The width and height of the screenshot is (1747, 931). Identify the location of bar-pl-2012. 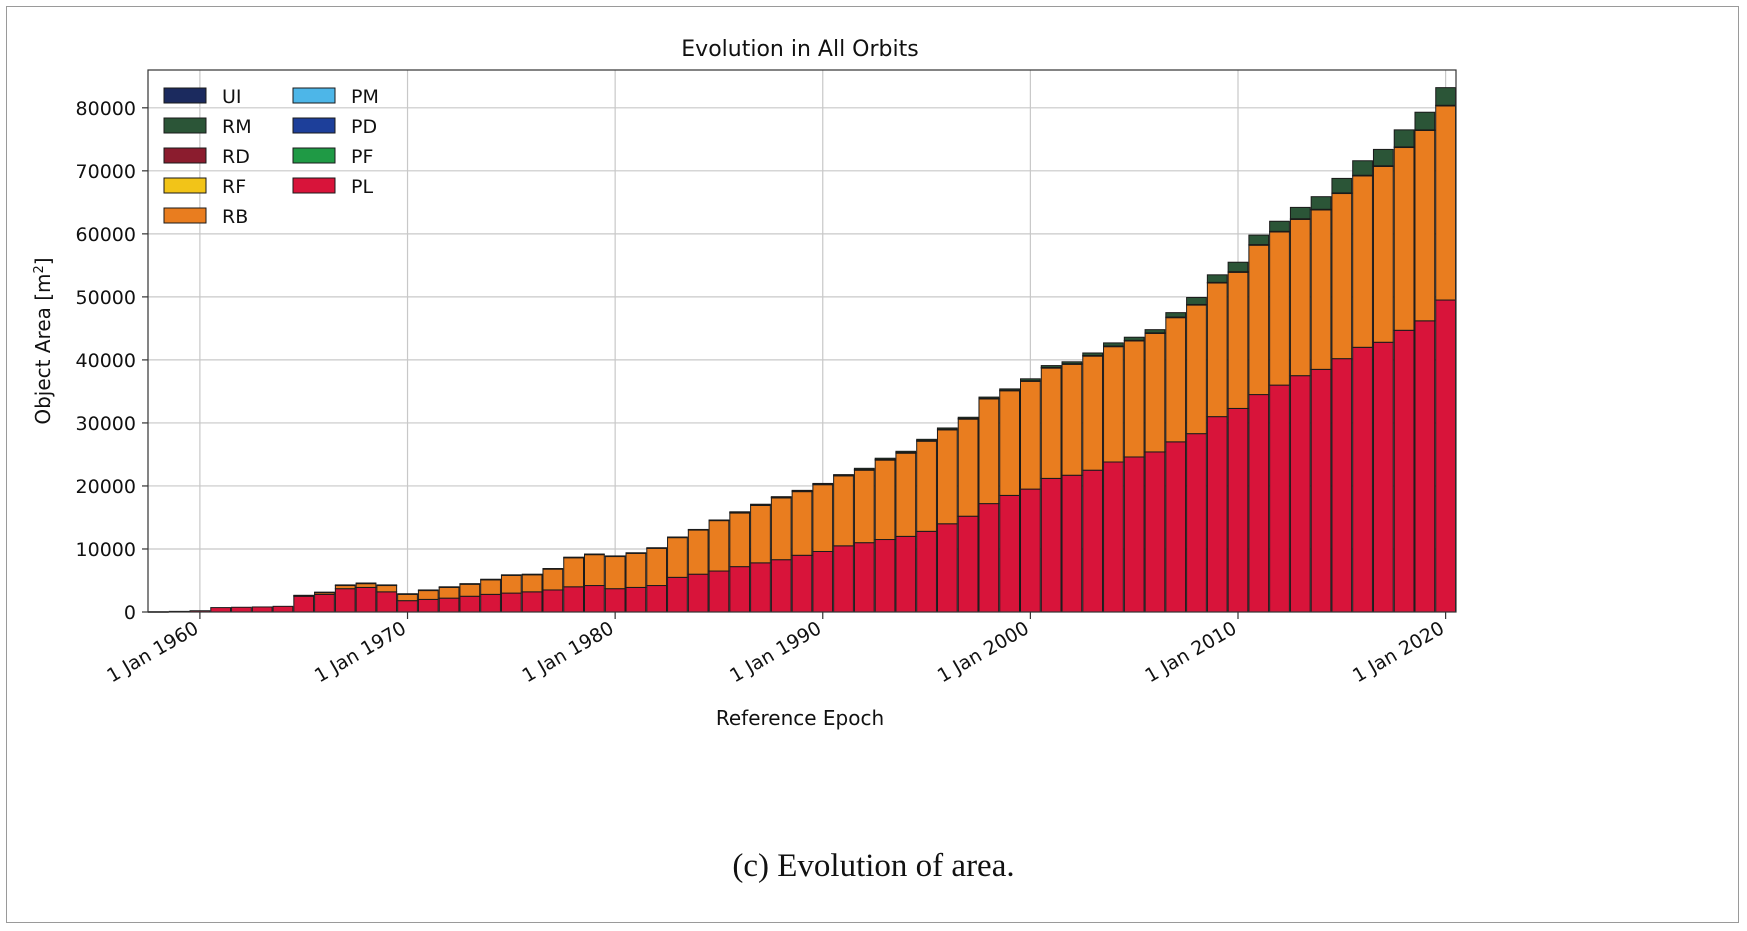
(1279, 498).